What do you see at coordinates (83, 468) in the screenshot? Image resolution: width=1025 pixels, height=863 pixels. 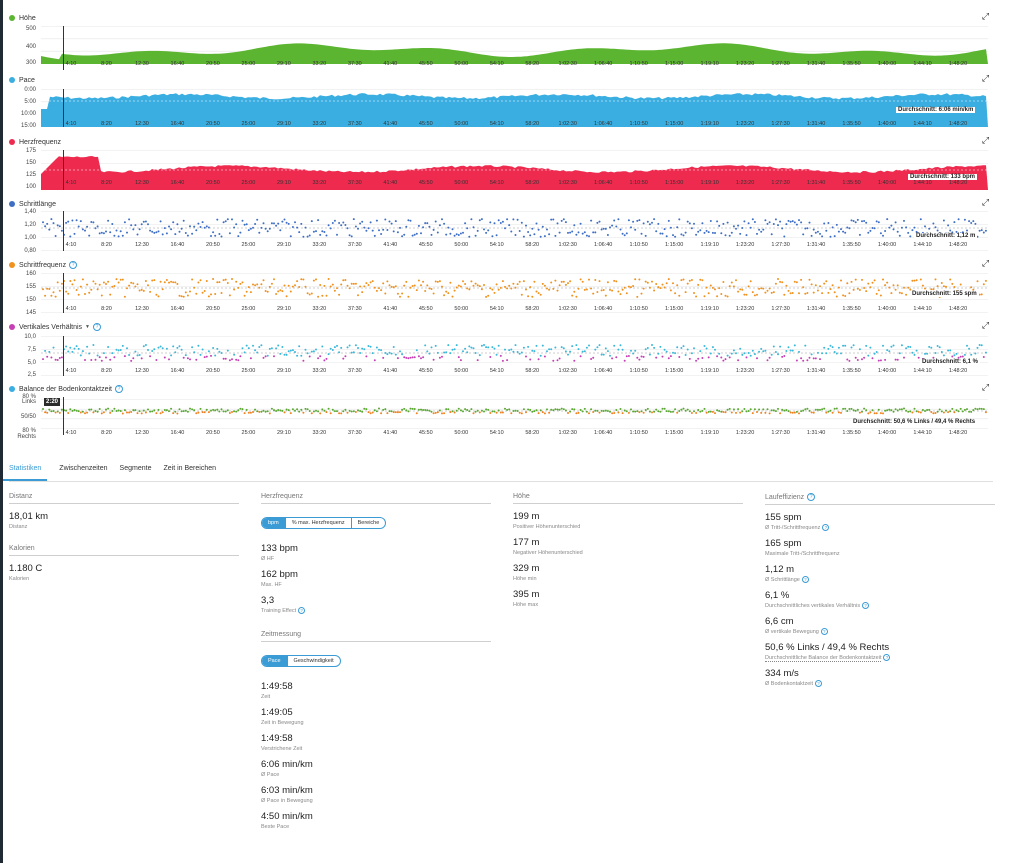 I see `tab-zwischenzeiten: Zwischenzeiten` at bounding box center [83, 468].